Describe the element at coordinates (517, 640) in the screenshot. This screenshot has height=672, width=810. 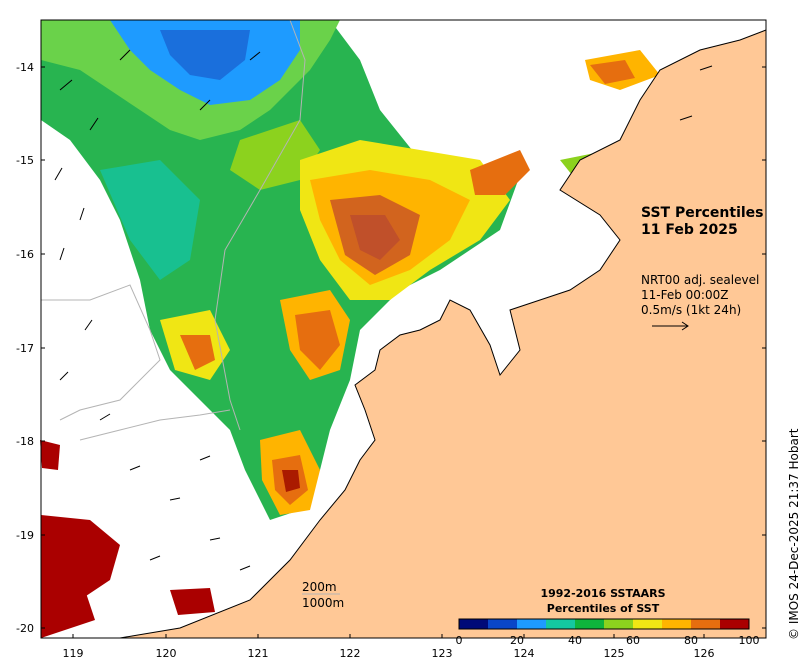
I see `colorbar-tick: 20` at that location.